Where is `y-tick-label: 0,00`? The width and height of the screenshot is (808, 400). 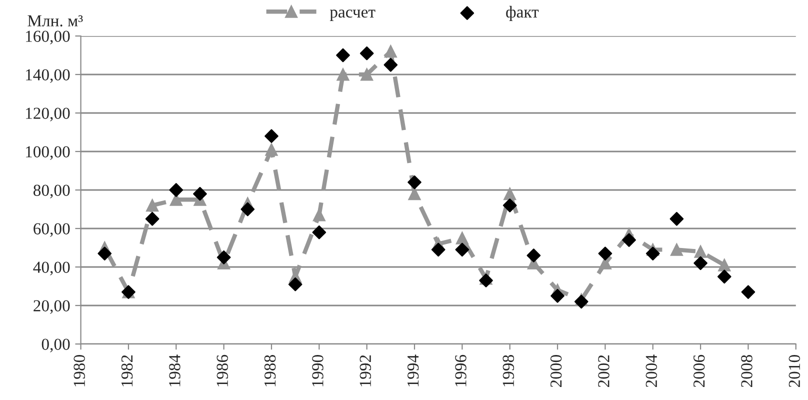 y-tick-label: 0,00 is located at coordinates (56, 345).